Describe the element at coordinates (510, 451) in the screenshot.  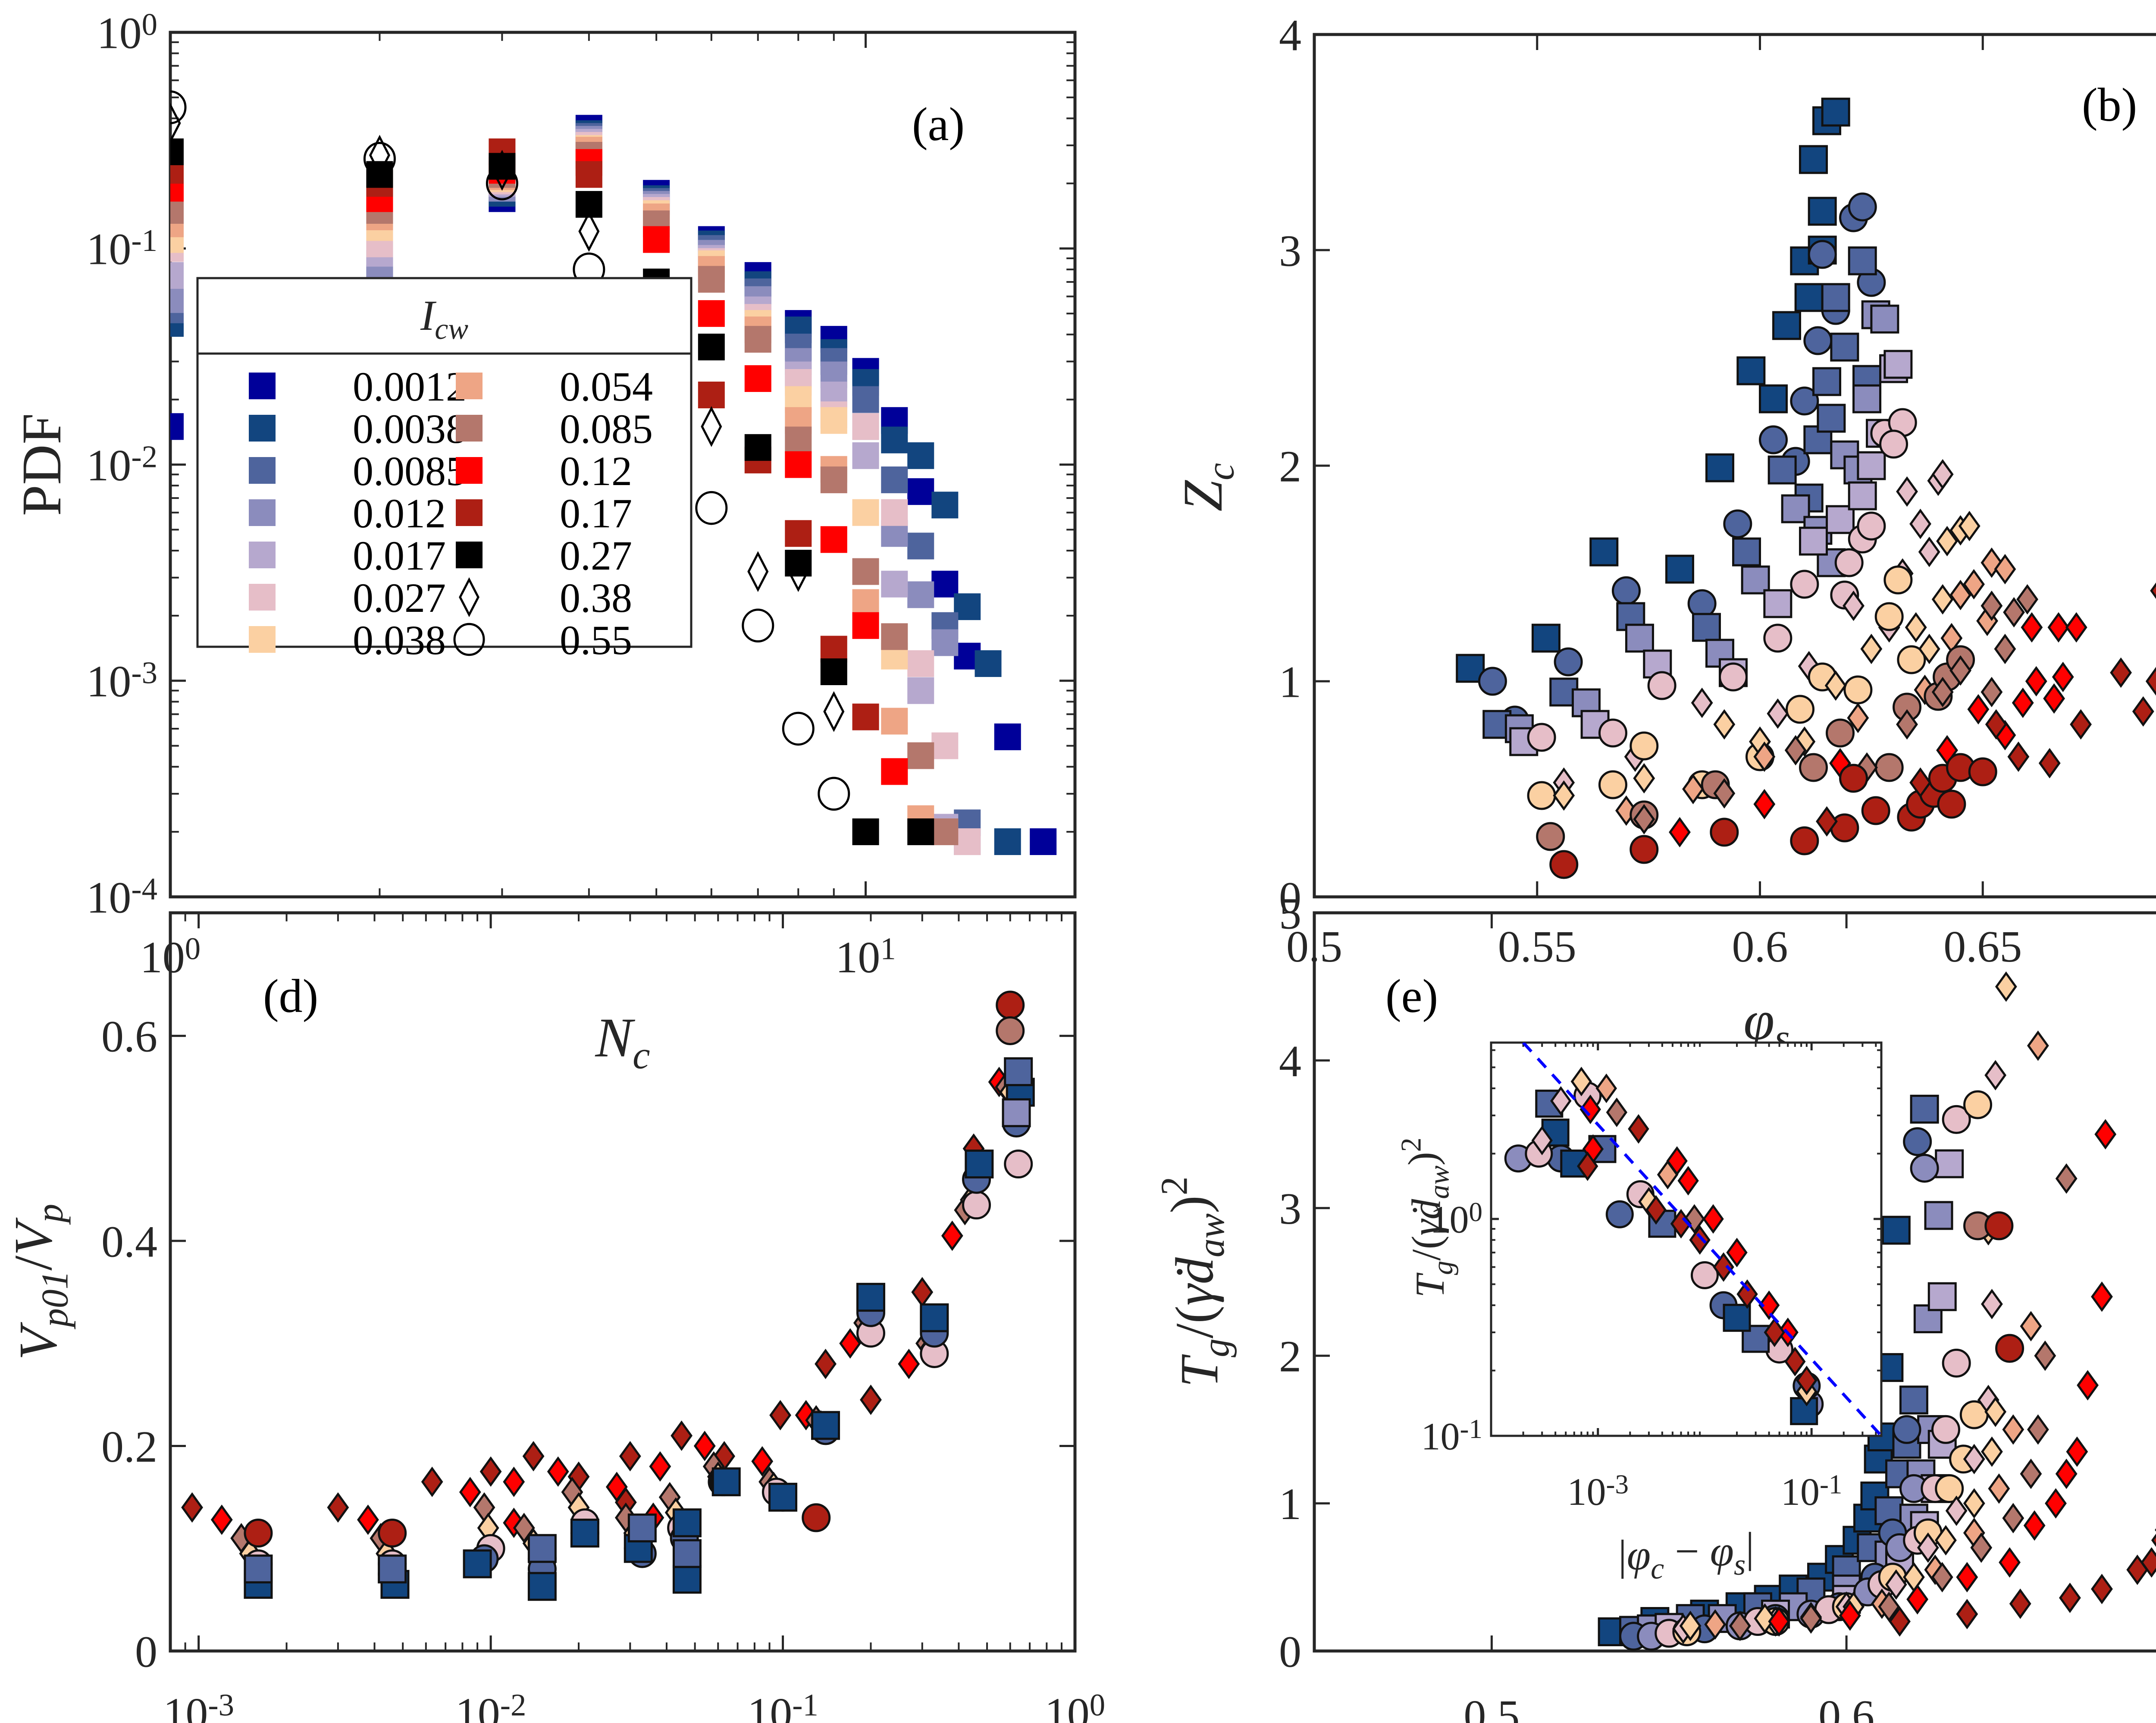
I see `series-0.55` at that location.